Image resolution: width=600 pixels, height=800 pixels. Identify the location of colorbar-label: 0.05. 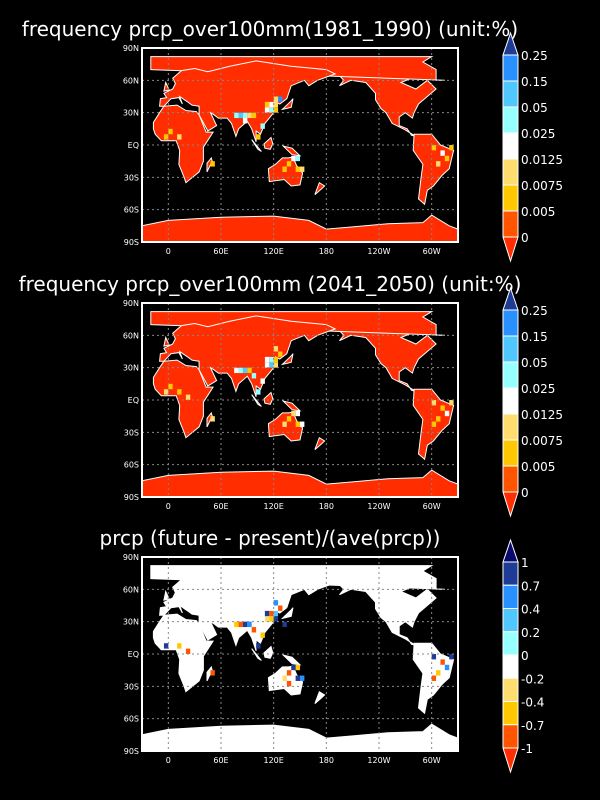
(534, 108).